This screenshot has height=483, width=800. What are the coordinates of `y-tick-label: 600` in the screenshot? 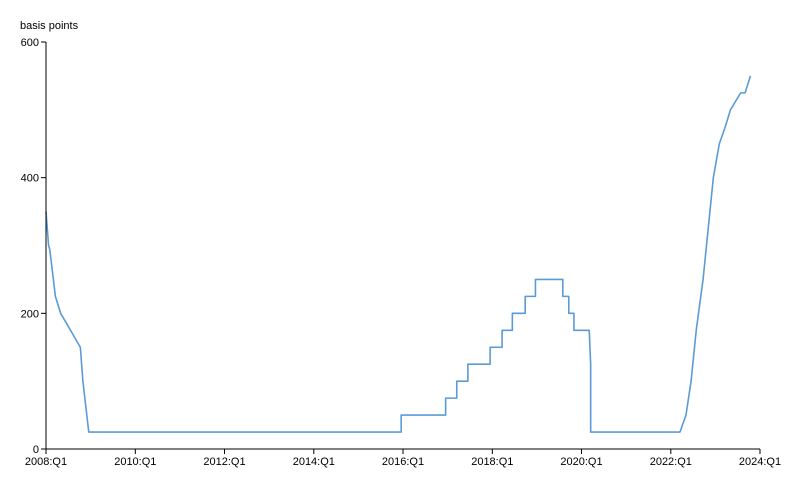 It's located at (30, 43).